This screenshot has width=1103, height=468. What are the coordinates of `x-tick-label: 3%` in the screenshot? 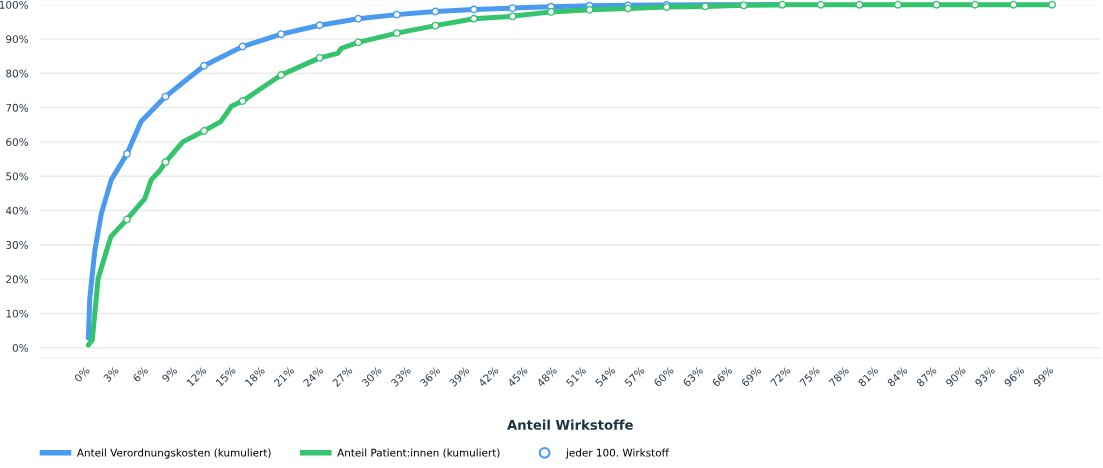 It's located at (111, 374).